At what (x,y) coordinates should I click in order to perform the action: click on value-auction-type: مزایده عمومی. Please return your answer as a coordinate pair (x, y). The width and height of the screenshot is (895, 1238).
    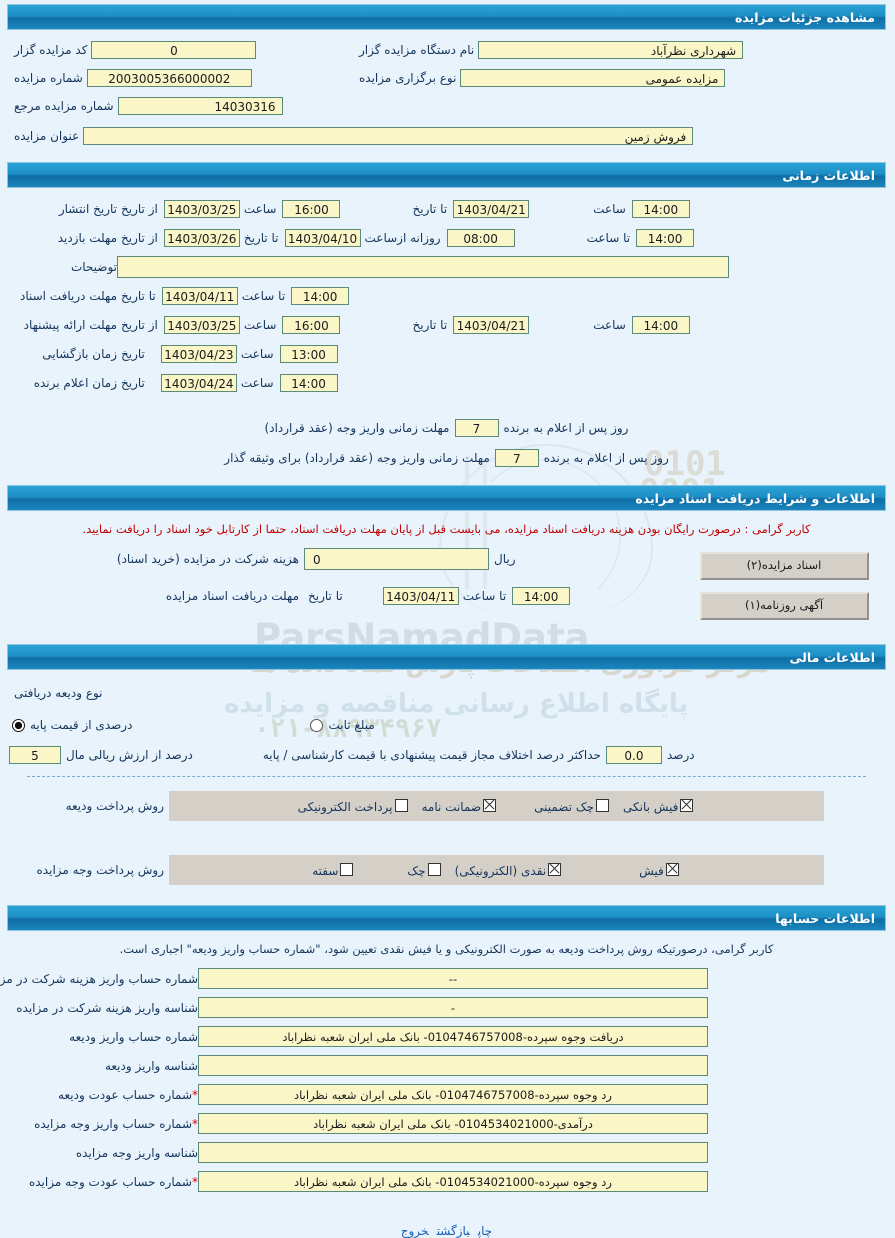
    Looking at the image, I should click on (594, 78).